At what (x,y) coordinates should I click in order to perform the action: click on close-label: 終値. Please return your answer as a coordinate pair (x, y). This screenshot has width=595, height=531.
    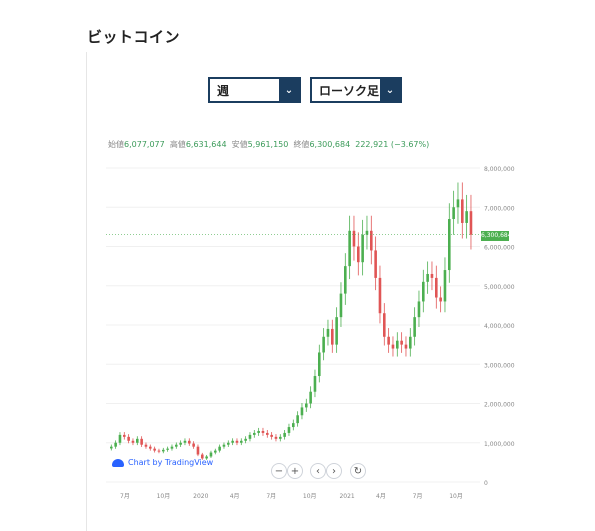
    Looking at the image, I should click on (301, 144).